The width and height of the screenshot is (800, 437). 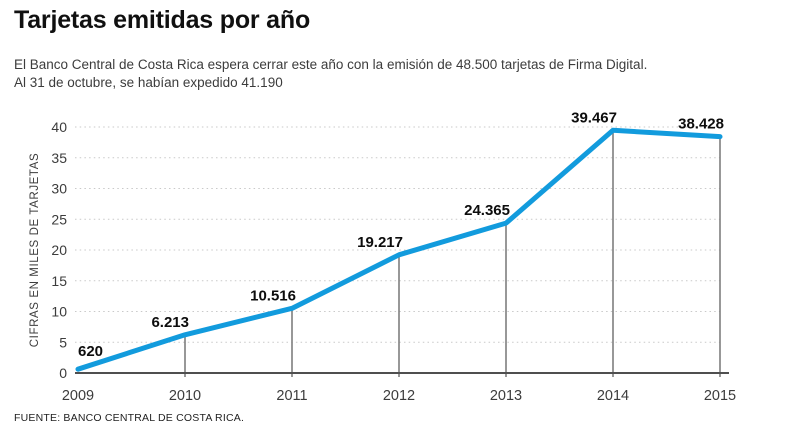 I want to click on data-point-label: 6.213, so click(x=170, y=322).